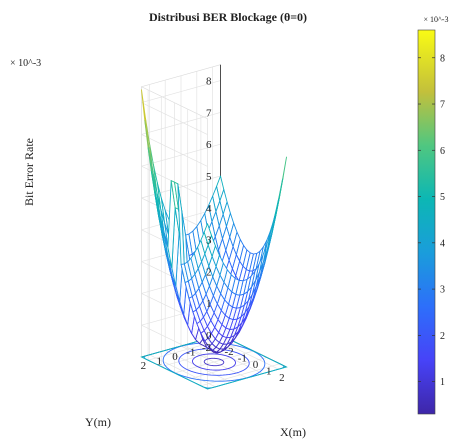  I want to click on y-tick-label: 1, so click(159, 361).